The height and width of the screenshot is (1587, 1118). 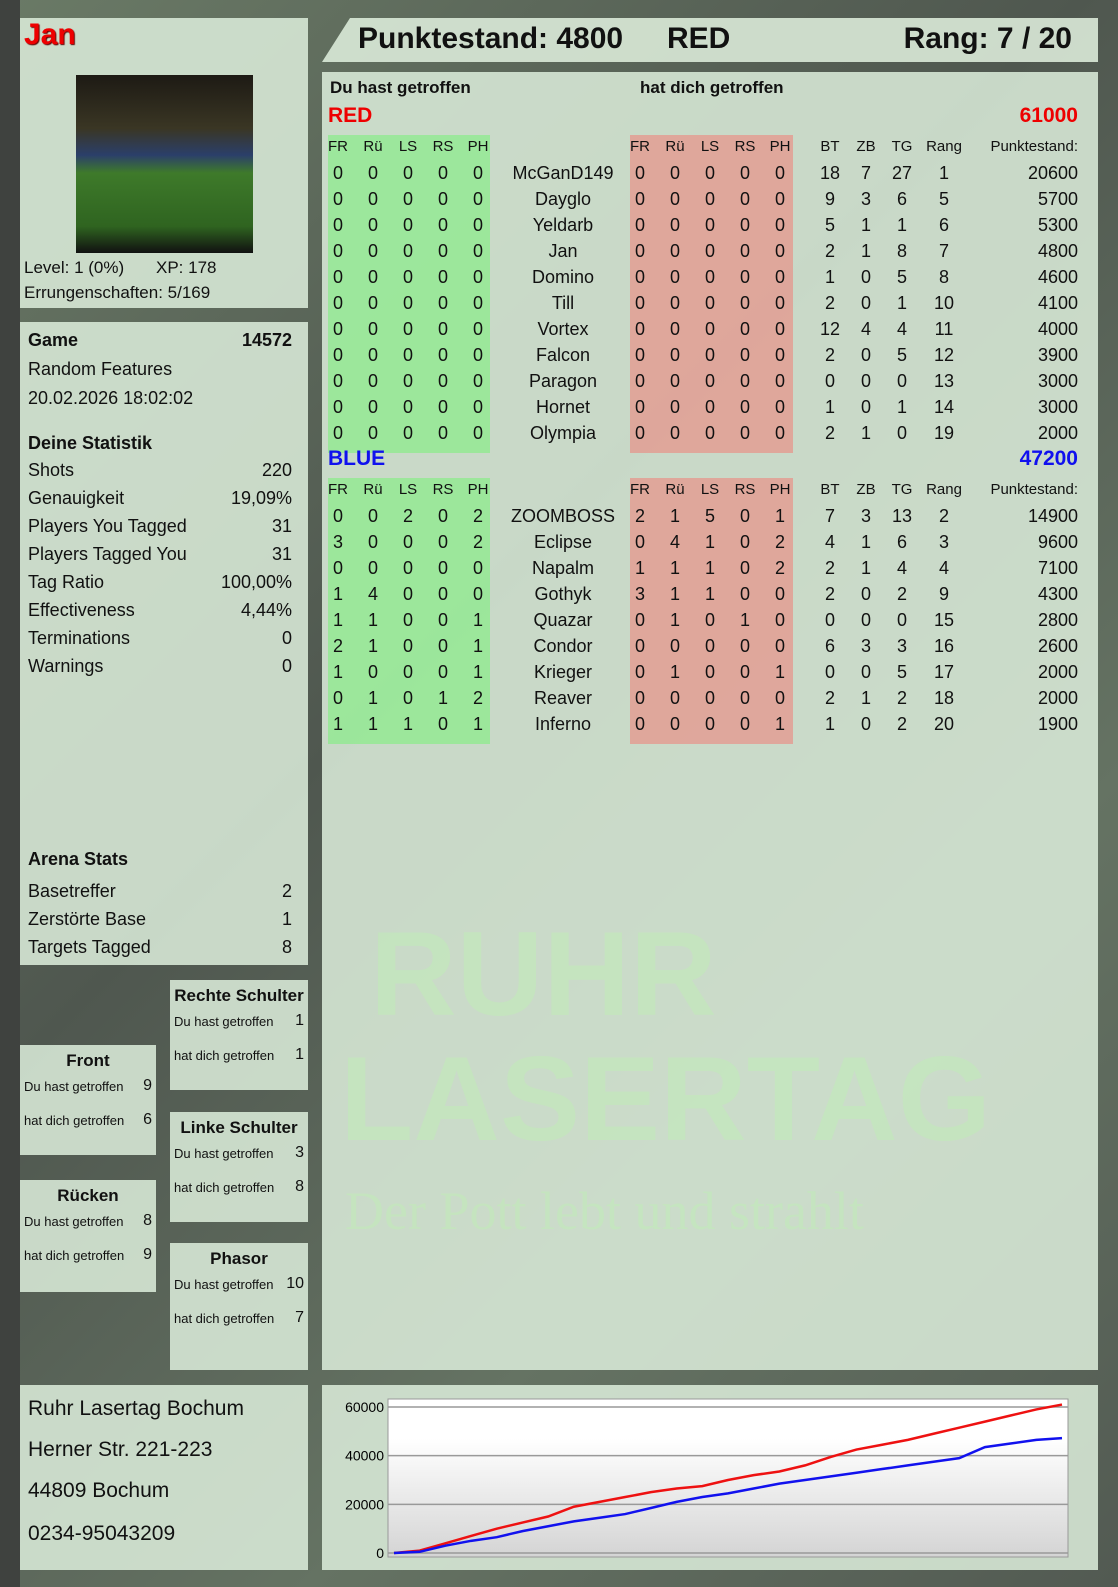 What do you see at coordinates (640, 489) in the screenshot?
I see `column-header: FR` at bounding box center [640, 489].